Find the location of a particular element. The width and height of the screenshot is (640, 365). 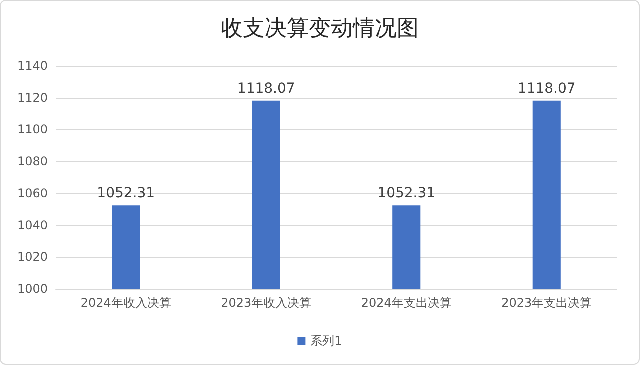

y-tick-label: 1120 is located at coordinates (32, 97).